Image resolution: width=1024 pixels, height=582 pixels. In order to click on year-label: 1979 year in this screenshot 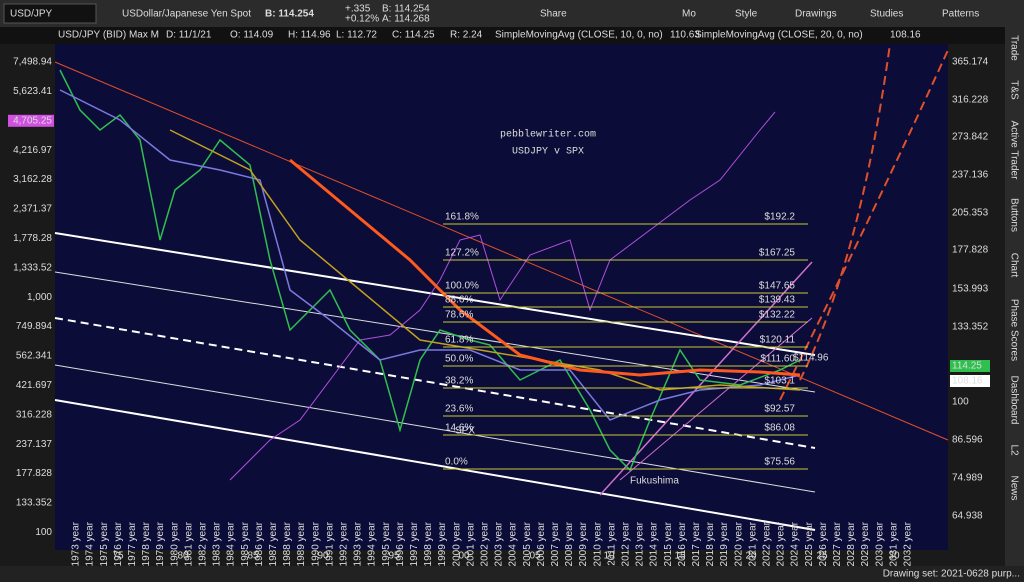, I will do `click(160, 543)`.